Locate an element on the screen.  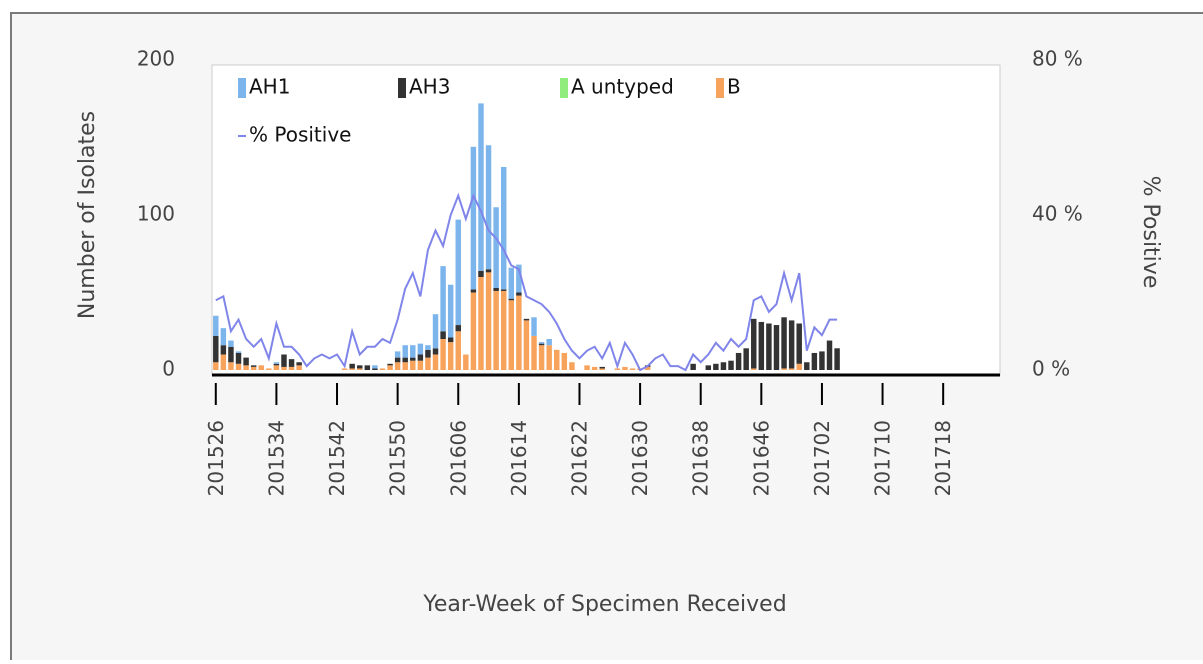
x-tick-label: 201534 is located at coordinates (276, 458).